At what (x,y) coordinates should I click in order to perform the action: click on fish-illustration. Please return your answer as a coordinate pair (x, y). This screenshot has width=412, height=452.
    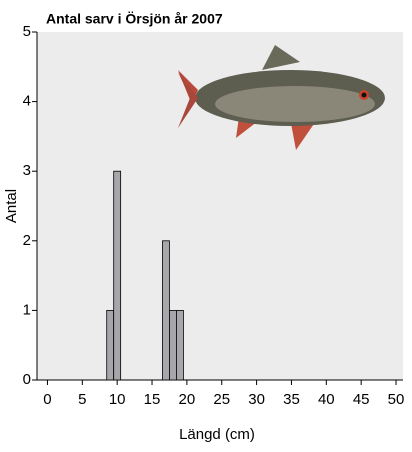
    Looking at the image, I should click on (281, 97).